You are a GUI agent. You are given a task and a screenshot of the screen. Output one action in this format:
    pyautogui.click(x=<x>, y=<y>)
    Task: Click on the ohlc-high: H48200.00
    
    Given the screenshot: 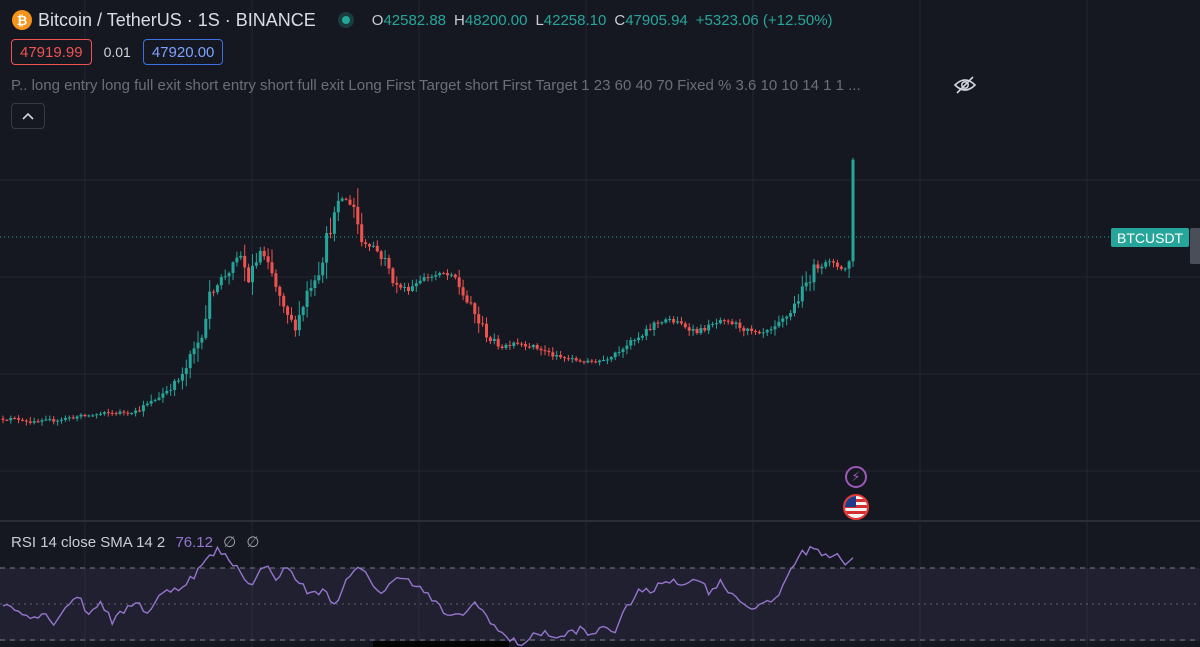 What is the action you would take?
    pyautogui.click(x=491, y=20)
    